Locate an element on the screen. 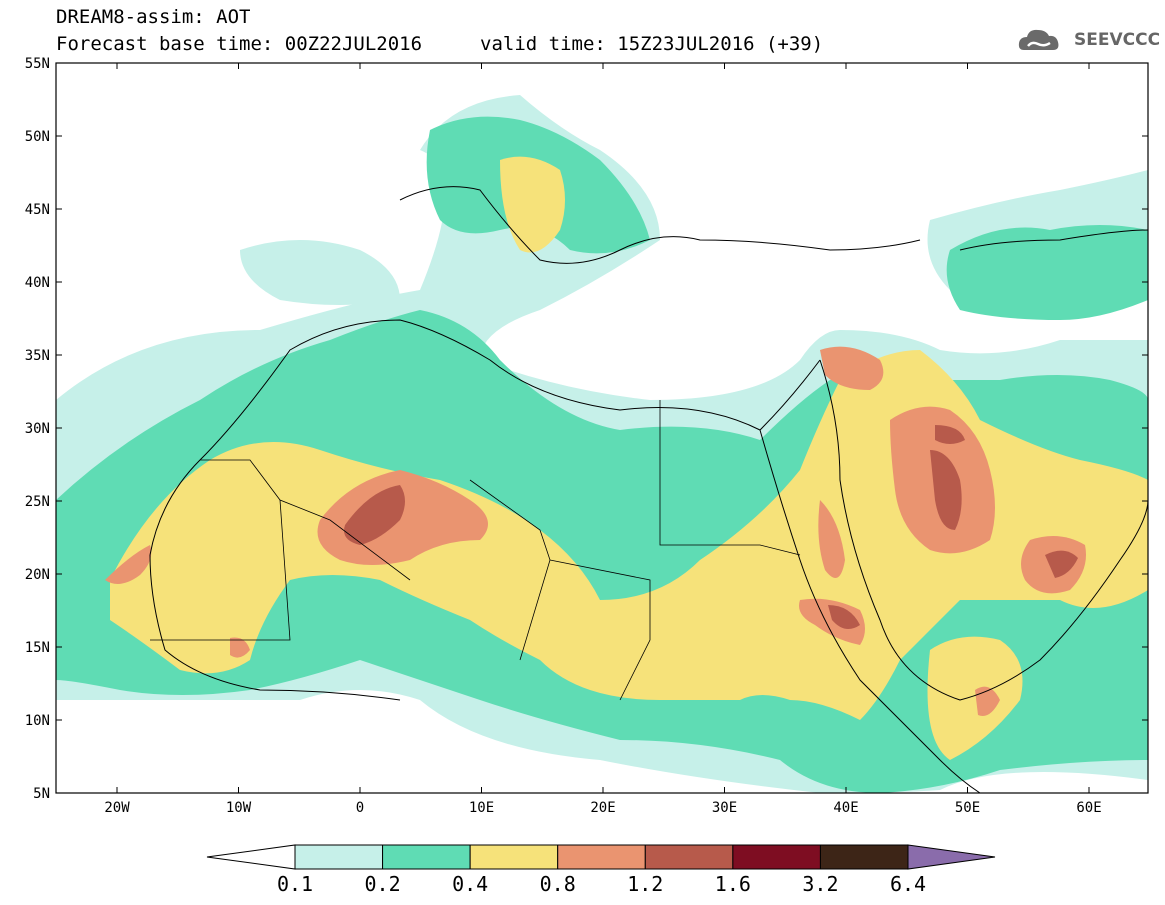 The height and width of the screenshot is (905, 1165). lat-label: 40N is located at coordinates (37, 283).